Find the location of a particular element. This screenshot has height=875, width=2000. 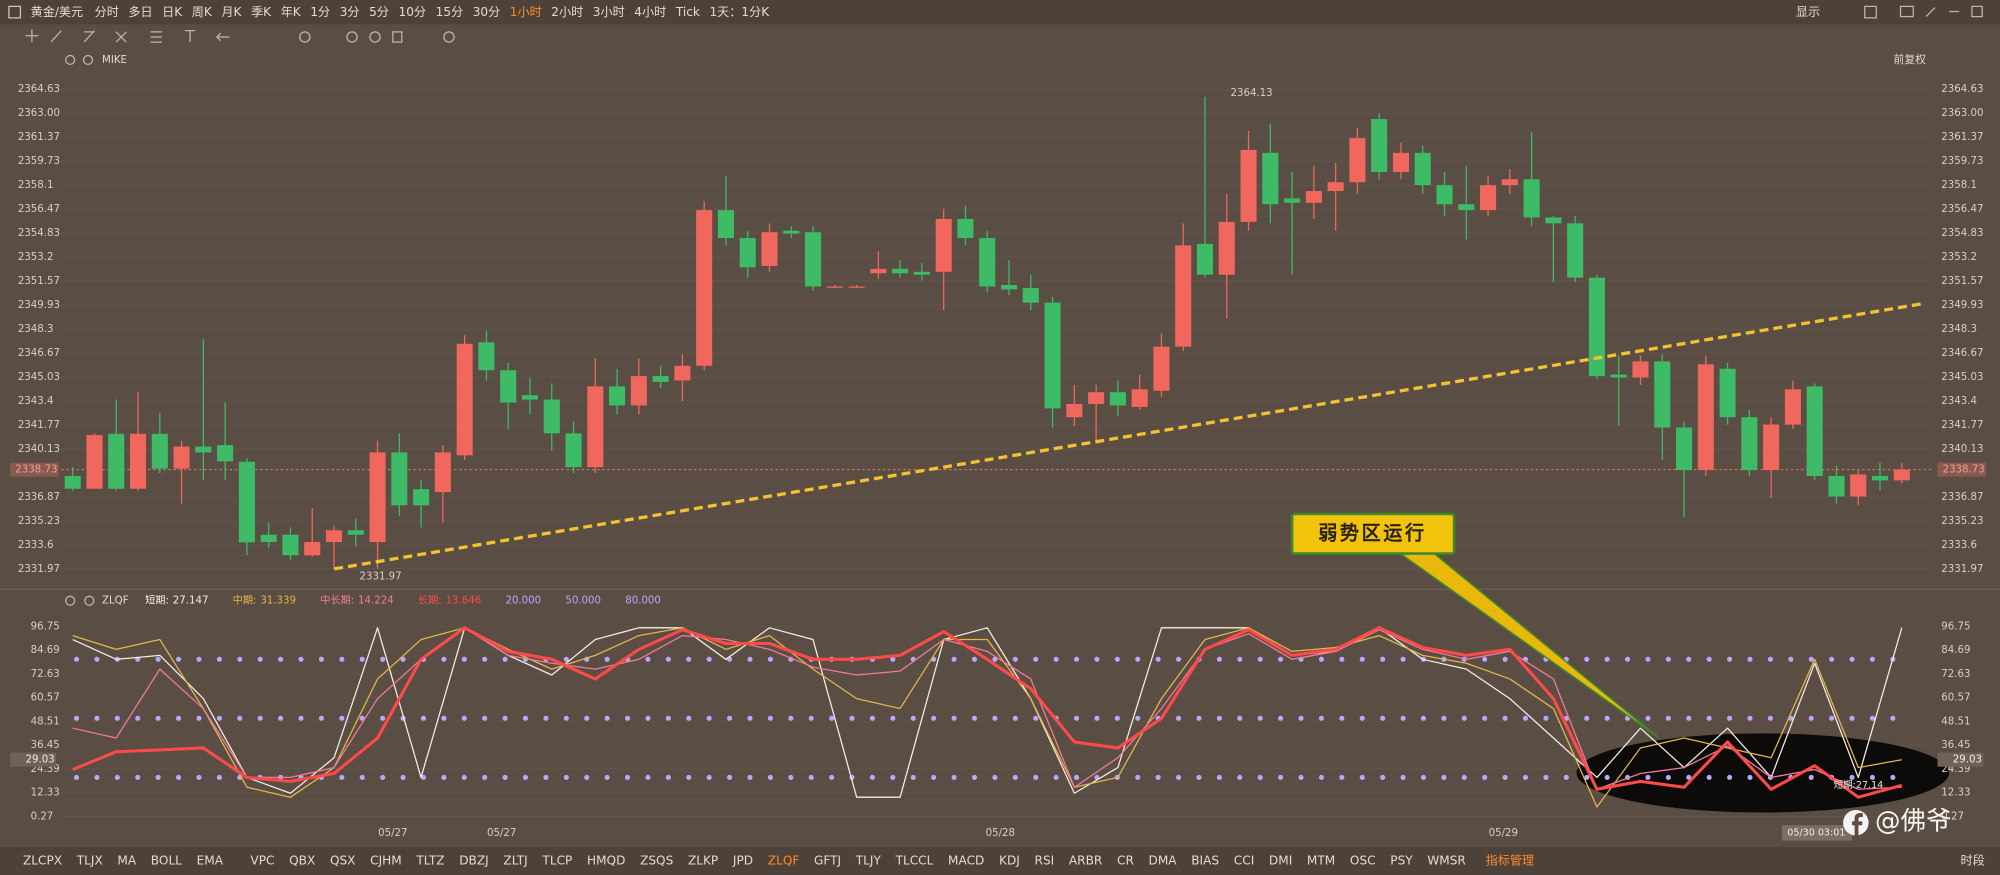

timeframe-tab: 多日 is located at coordinates (140, 12).